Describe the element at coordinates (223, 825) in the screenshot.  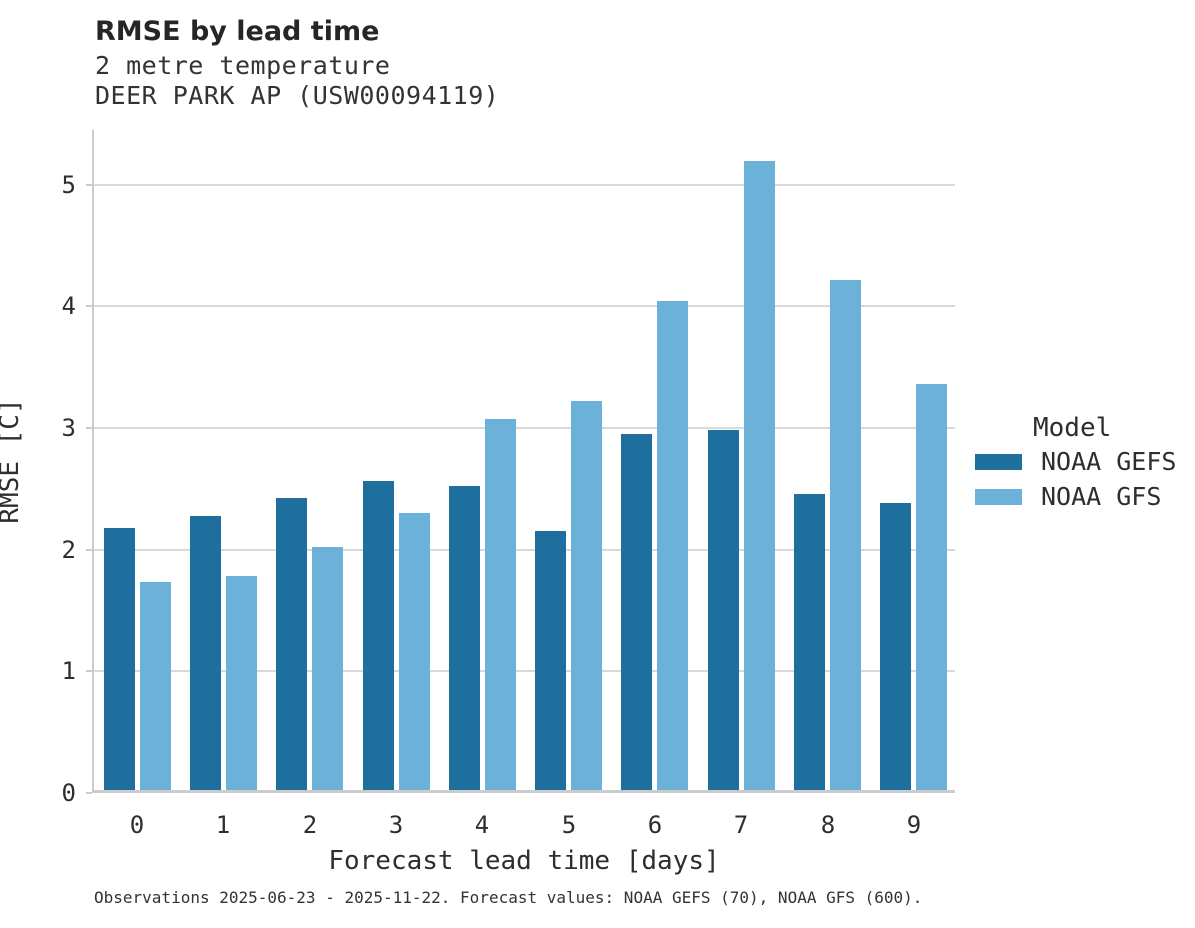
I see `x-tick-label-1: 1` at that location.